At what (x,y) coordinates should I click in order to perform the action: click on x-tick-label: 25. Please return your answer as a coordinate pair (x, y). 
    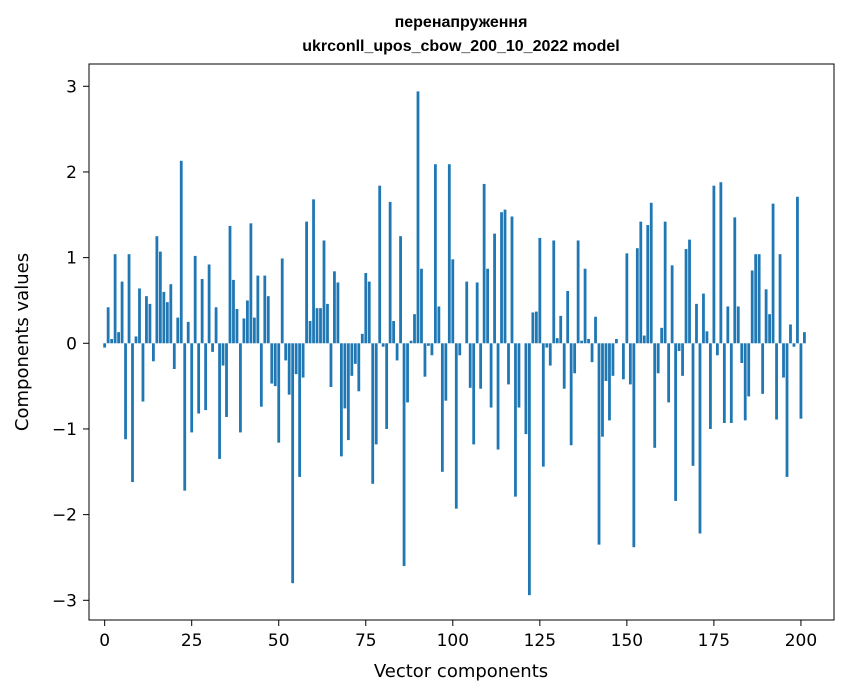
    Looking at the image, I should click on (192, 641).